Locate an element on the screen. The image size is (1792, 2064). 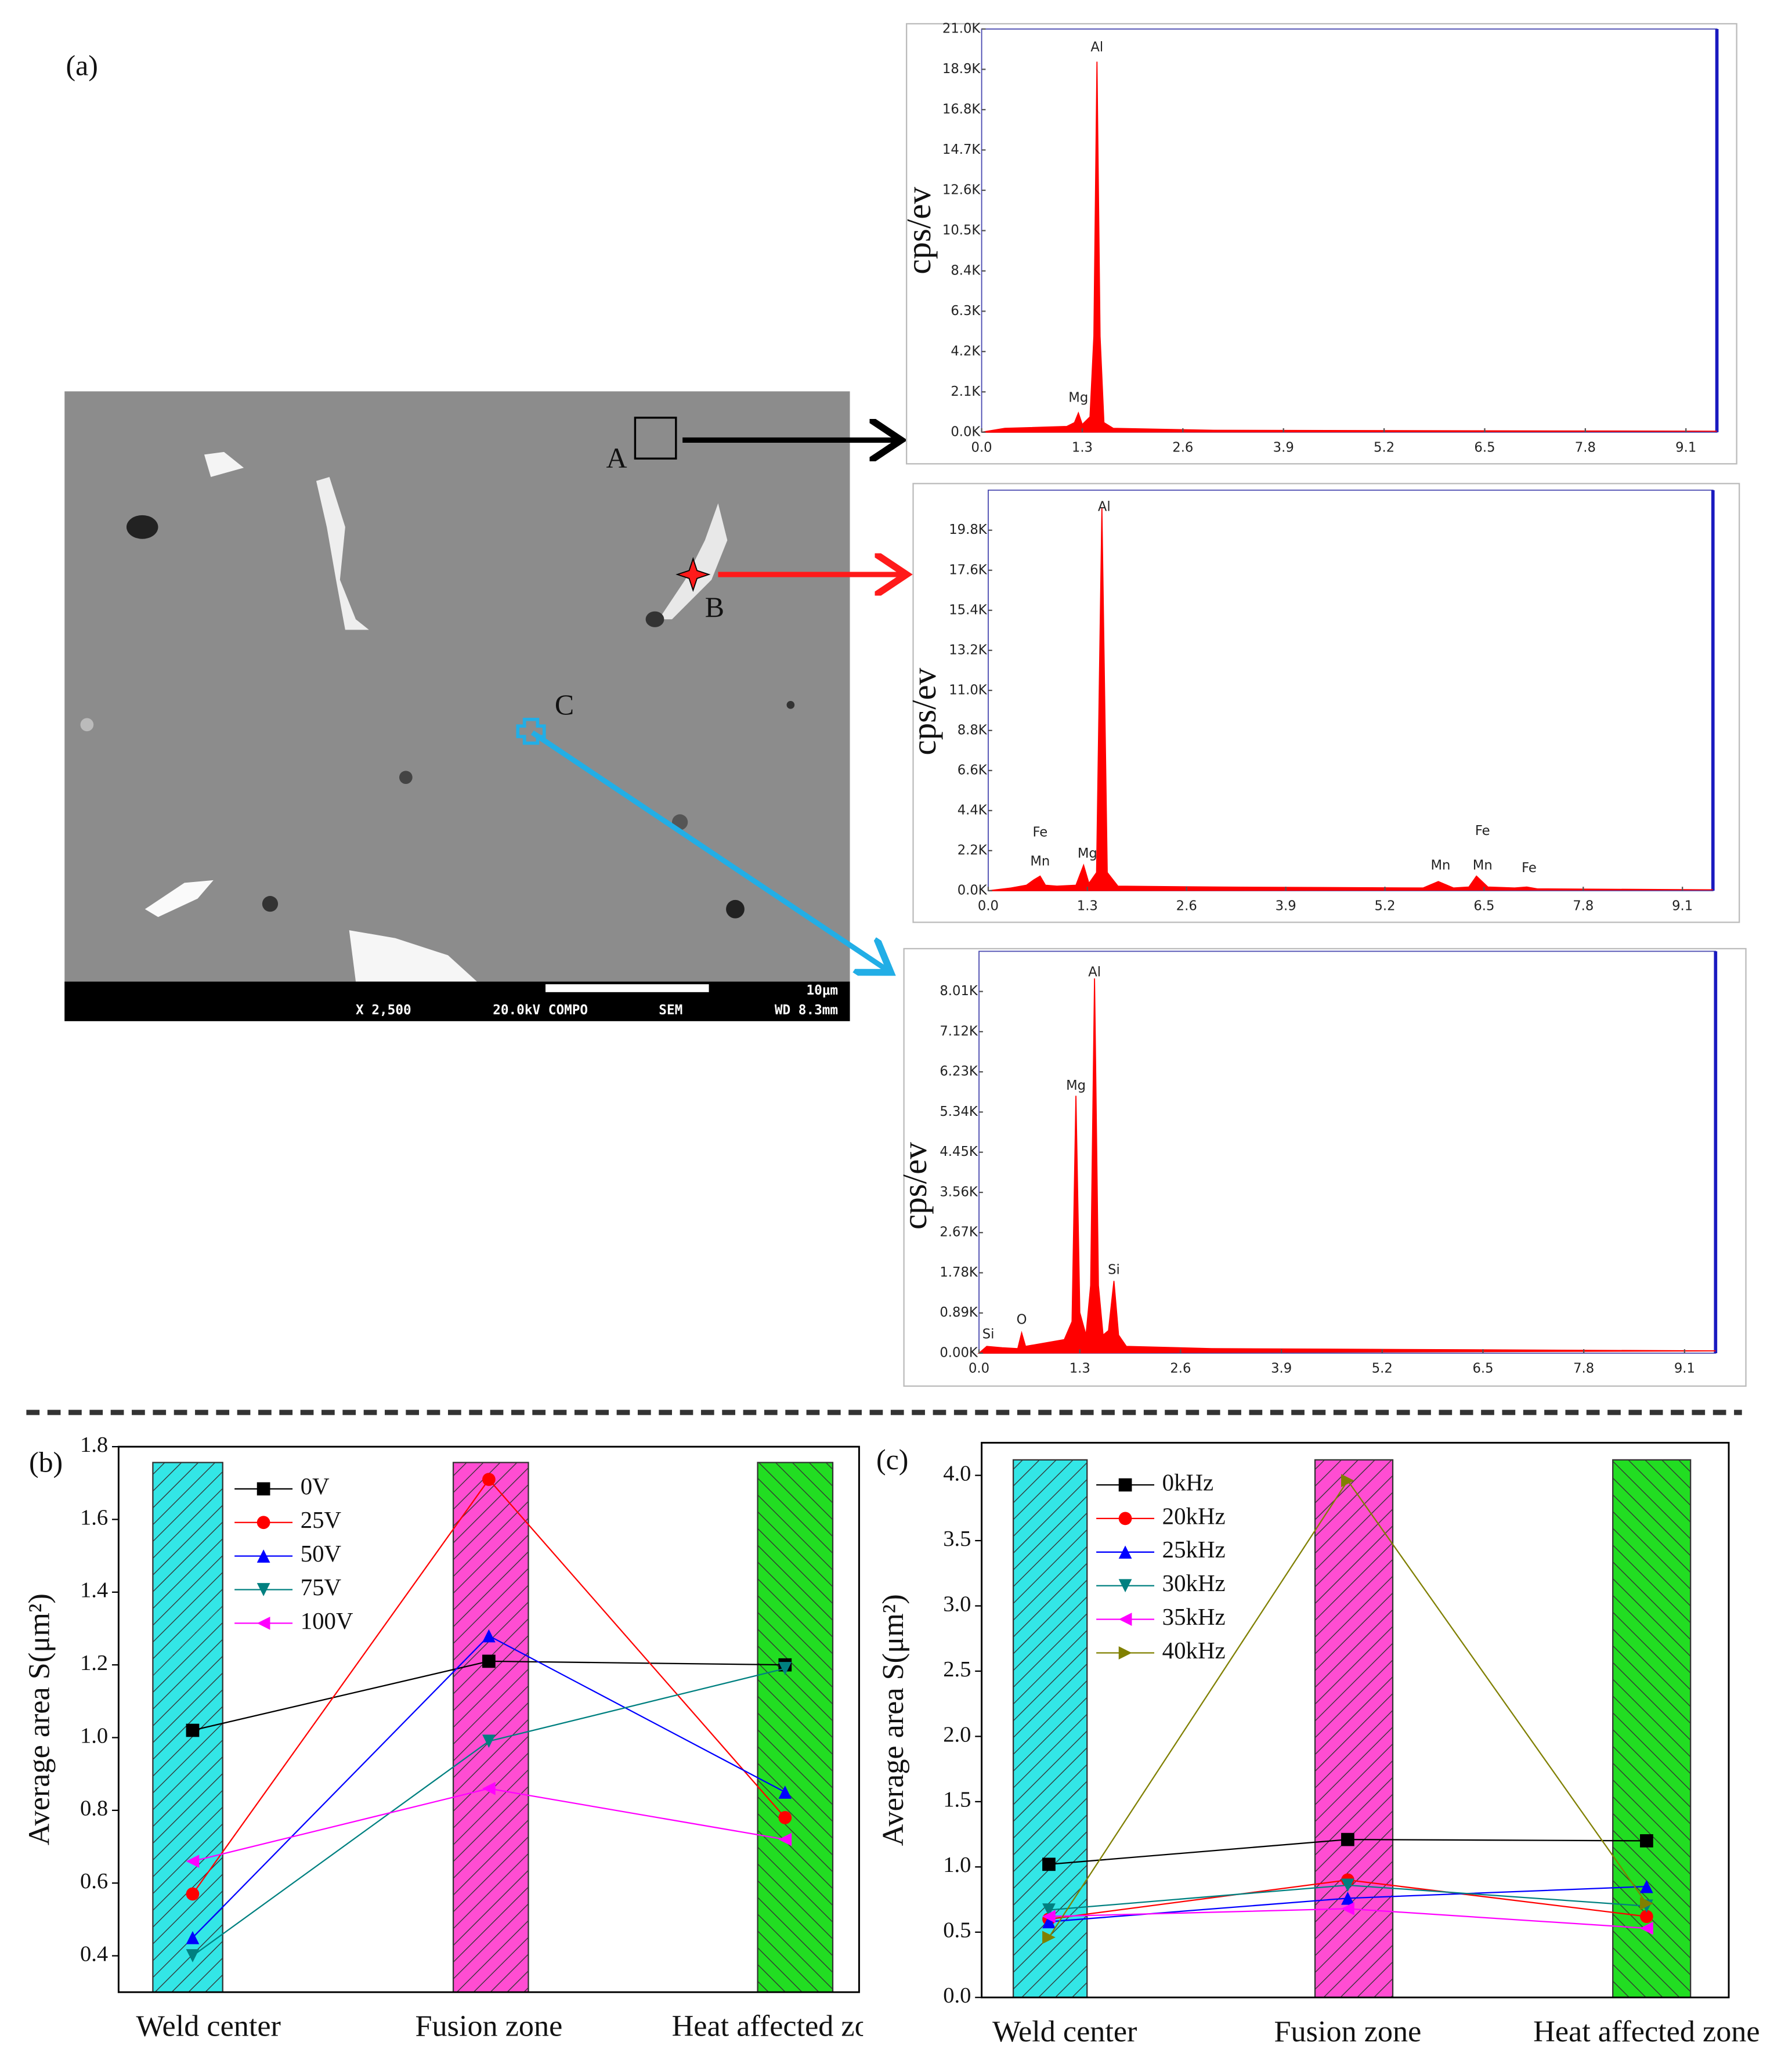
legend-label: 40kHz is located at coordinates (1194, 1651).